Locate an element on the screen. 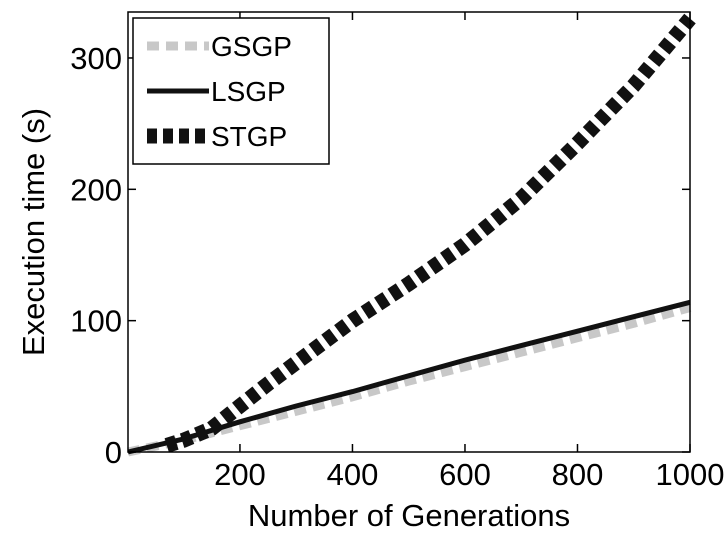 This screenshot has width=728, height=537. y-tick-label: 200 is located at coordinates (96, 189).